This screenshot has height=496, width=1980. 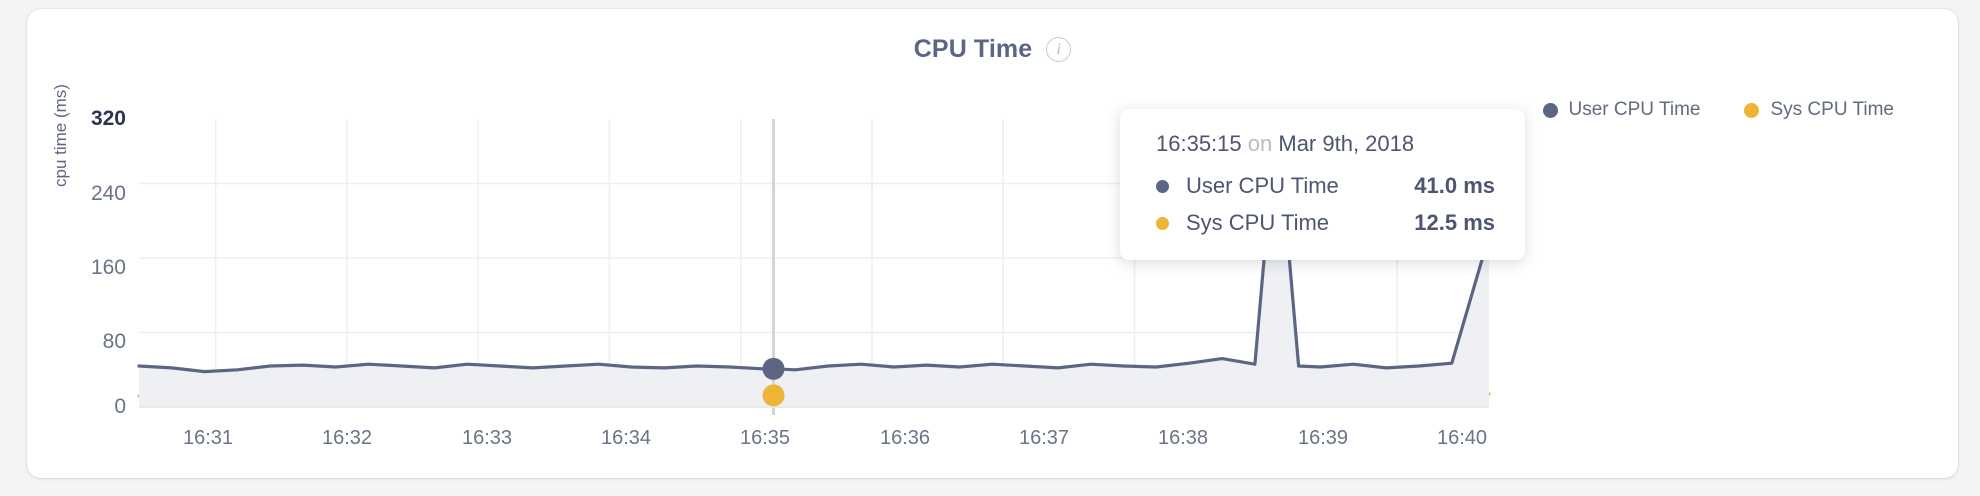 I want to click on tooltip-dot-user-cpu-time, so click(x=1162, y=186).